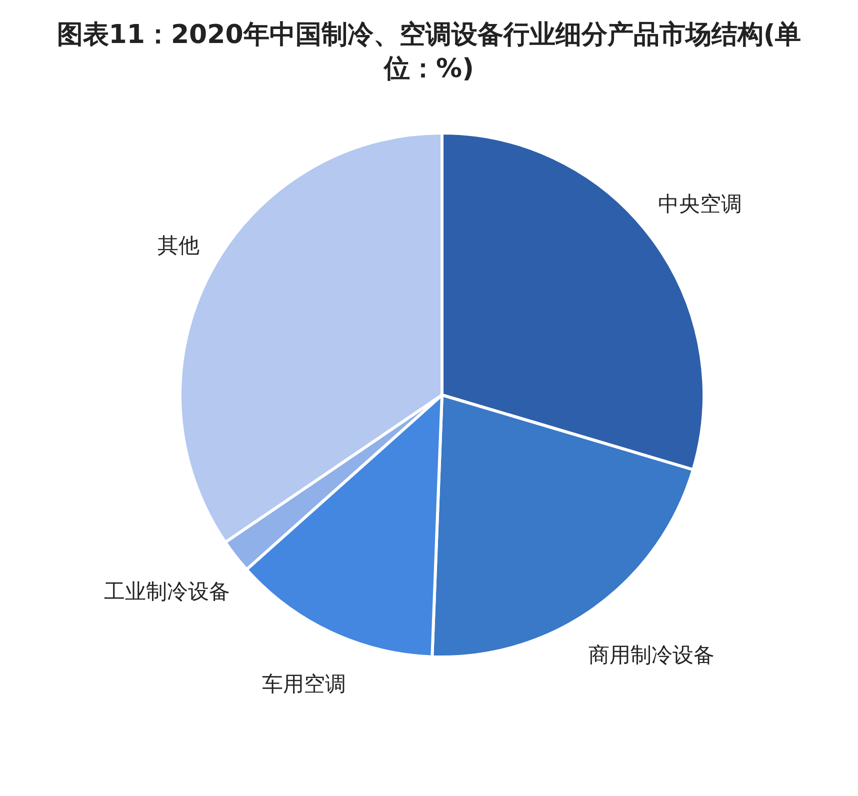 The height and width of the screenshot is (796, 858). I want to click on title: 图表11：2020年中国制冷、空调设备行业细分产品市场结构(单位：%), so click(429, 52).